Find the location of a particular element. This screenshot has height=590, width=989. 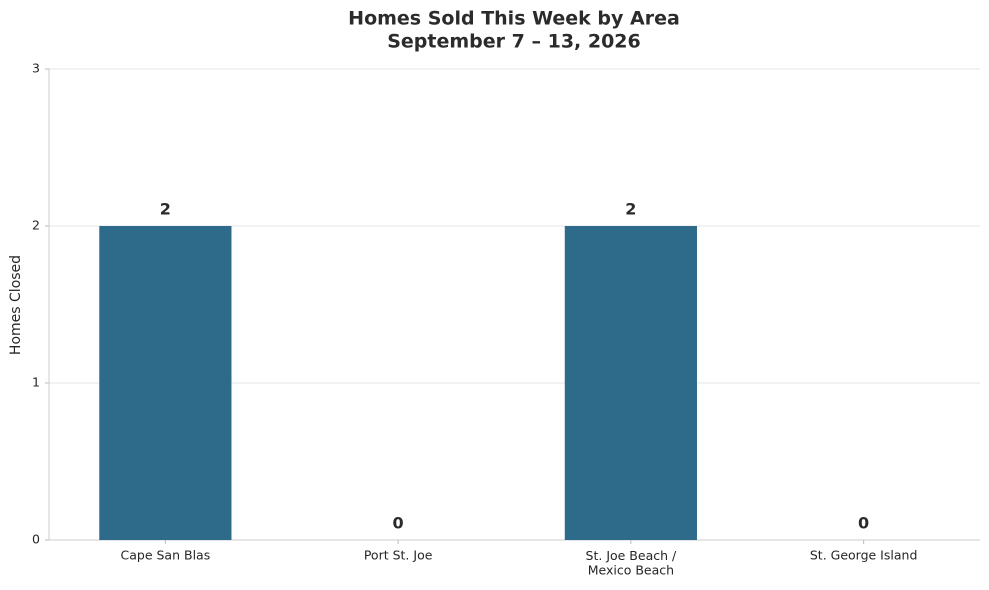

x-tick-label: Port St. Joe is located at coordinates (398, 555).